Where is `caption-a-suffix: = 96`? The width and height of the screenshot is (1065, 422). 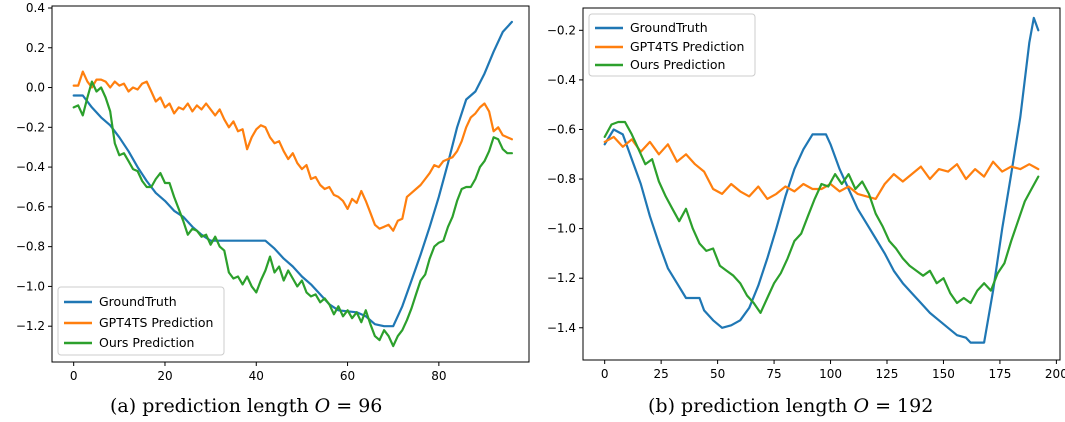 caption-a-suffix: = 96 is located at coordinates (356, 406).